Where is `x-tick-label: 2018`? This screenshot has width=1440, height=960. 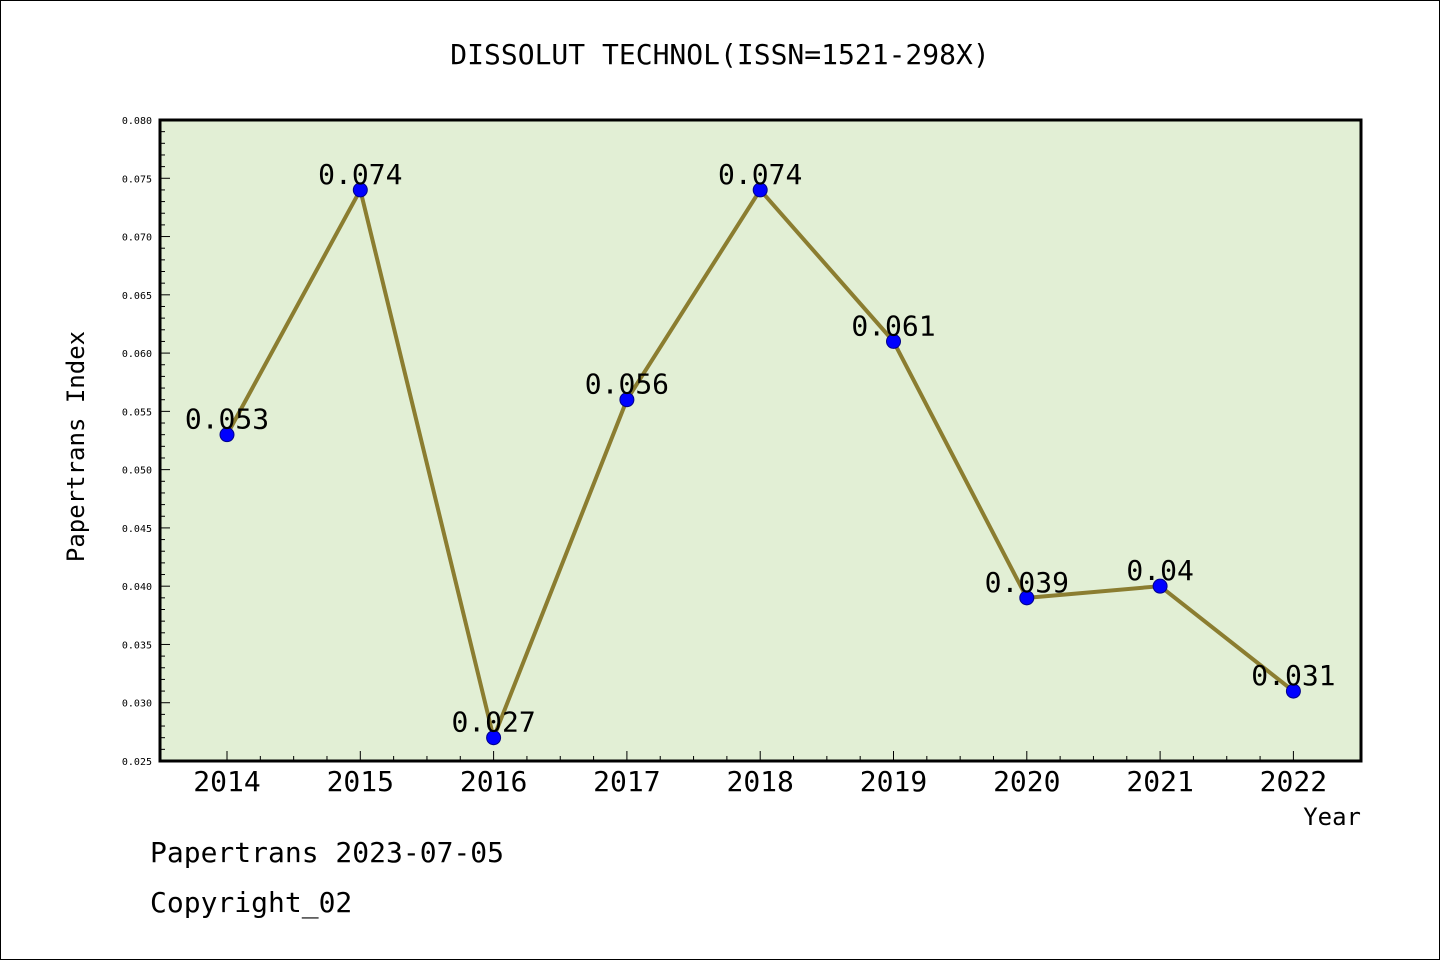 x-tick-label: 2018 is located at coordinates (759, 781).